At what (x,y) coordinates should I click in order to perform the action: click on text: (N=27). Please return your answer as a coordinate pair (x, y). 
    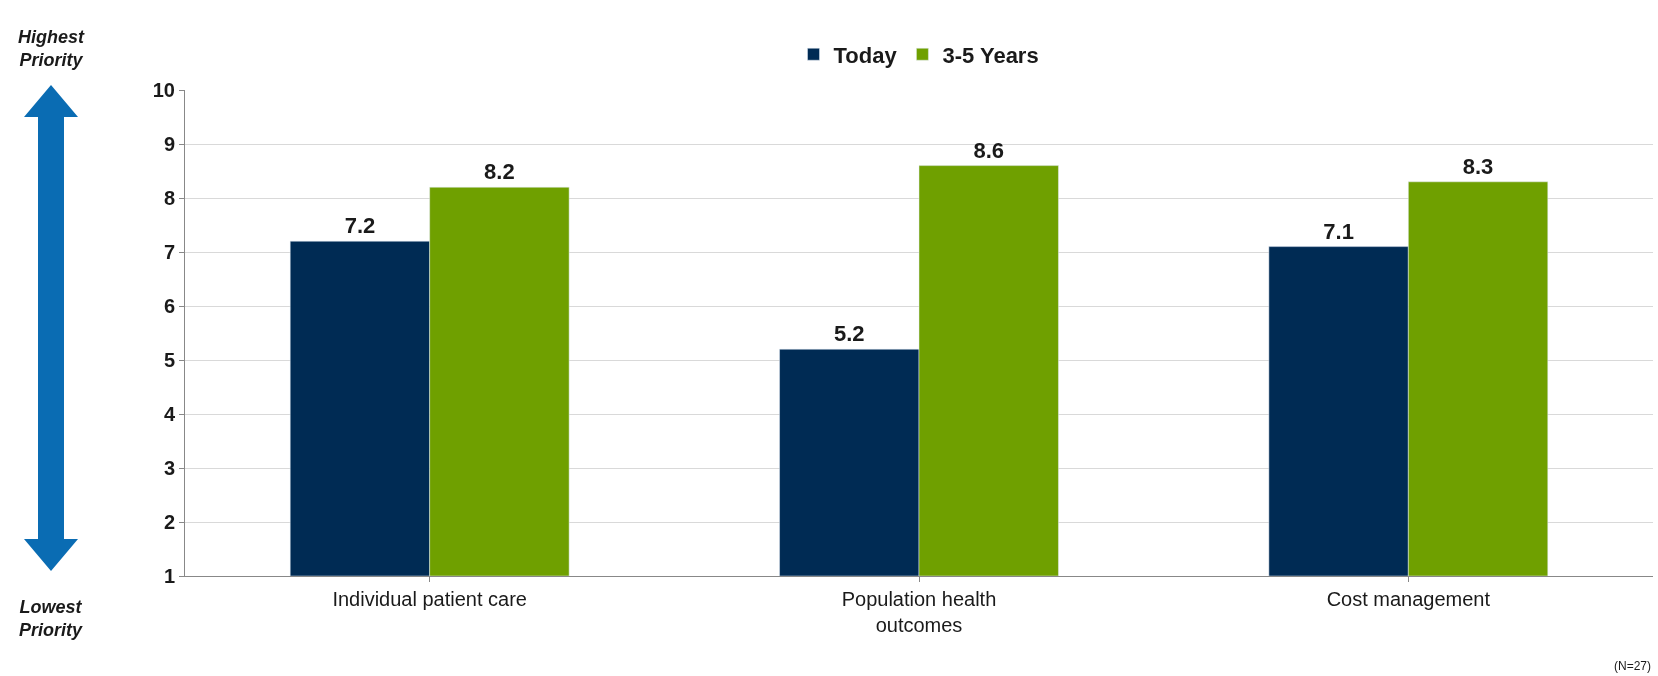
    Looking at the image, I should click on (1633, 666).